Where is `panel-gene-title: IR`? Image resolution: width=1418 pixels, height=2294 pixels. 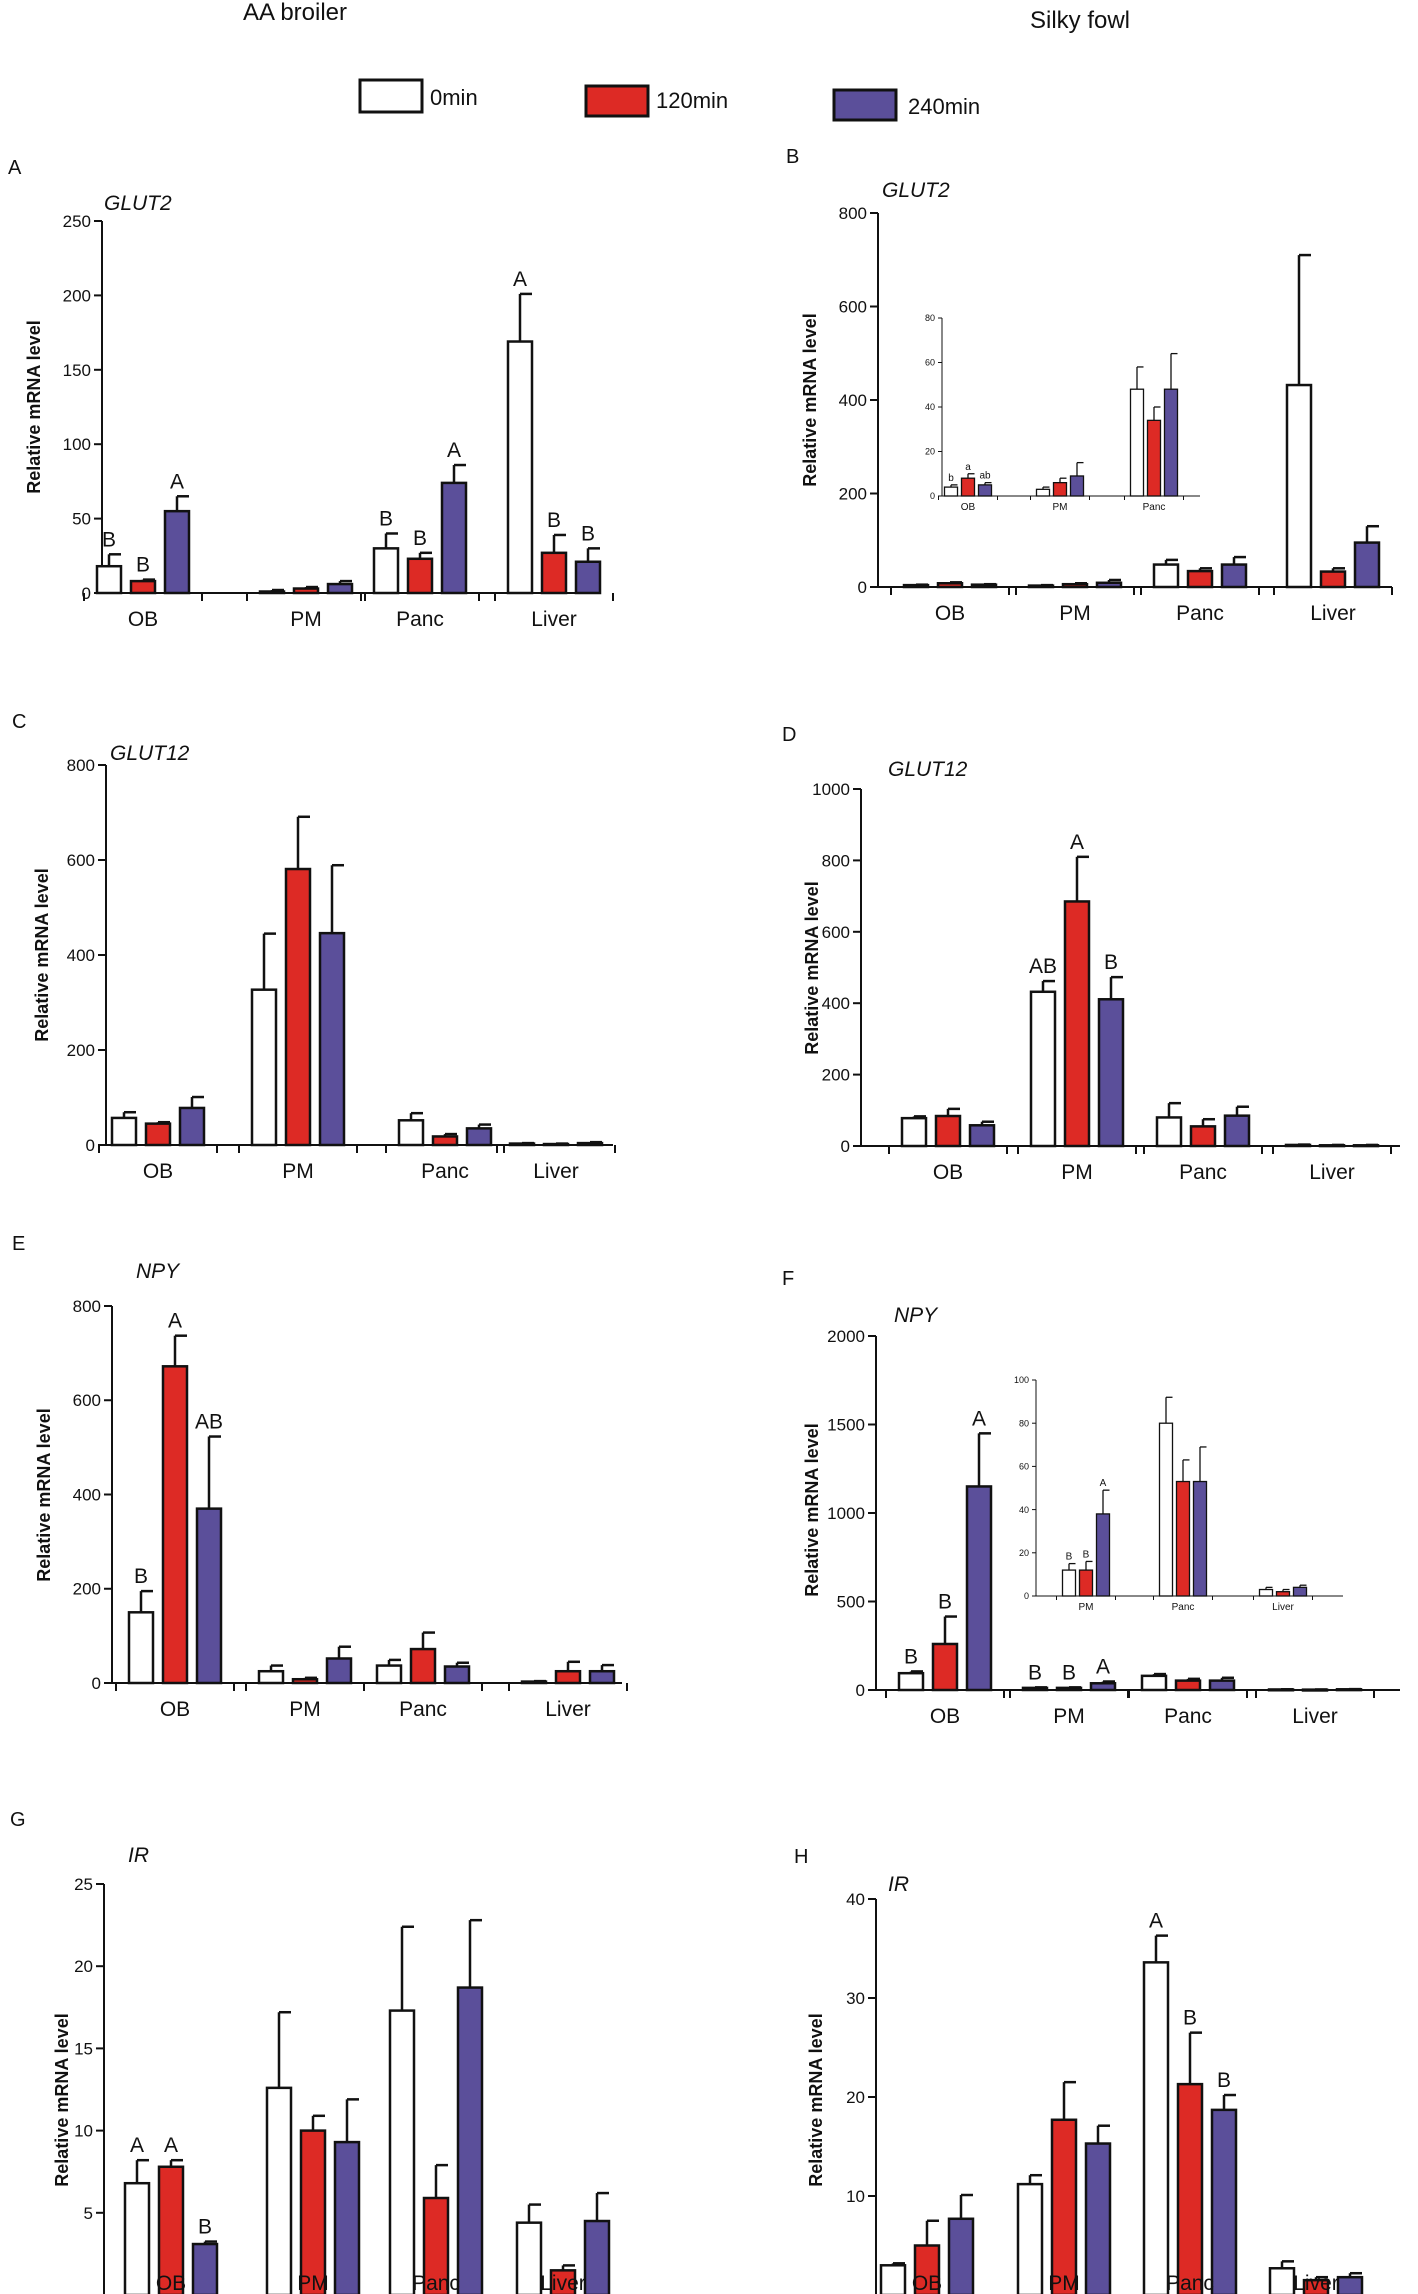
panel-gene-title: IR is located at coordinates (898, 1884).